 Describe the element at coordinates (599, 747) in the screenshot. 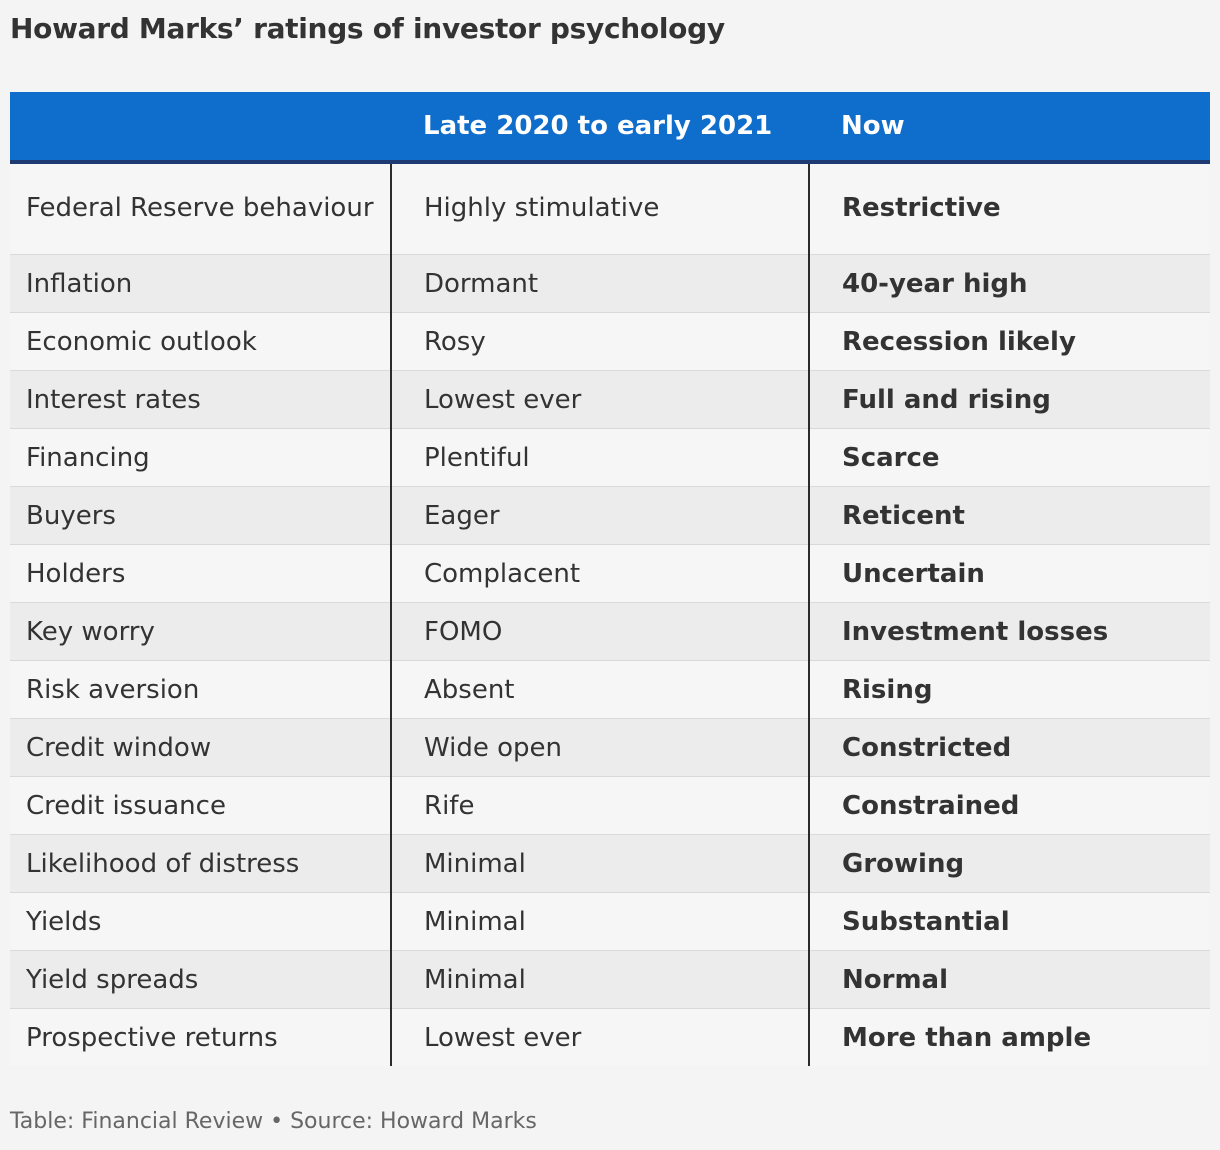

I see `row-then-value: Wide open` at that location.